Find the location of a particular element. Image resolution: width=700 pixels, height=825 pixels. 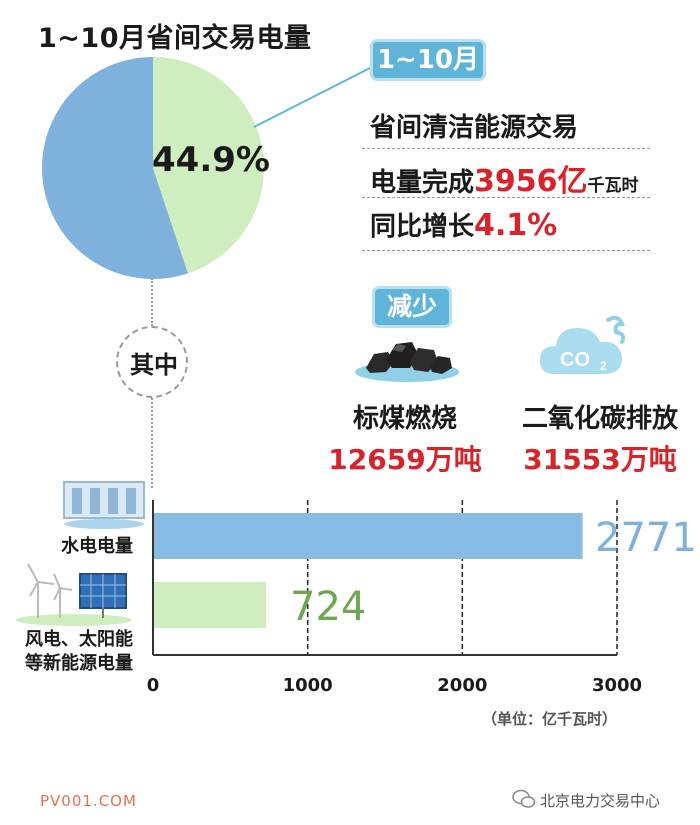

unit-note: （单位：亿千瓦时） is located at coordinates (550, 719).